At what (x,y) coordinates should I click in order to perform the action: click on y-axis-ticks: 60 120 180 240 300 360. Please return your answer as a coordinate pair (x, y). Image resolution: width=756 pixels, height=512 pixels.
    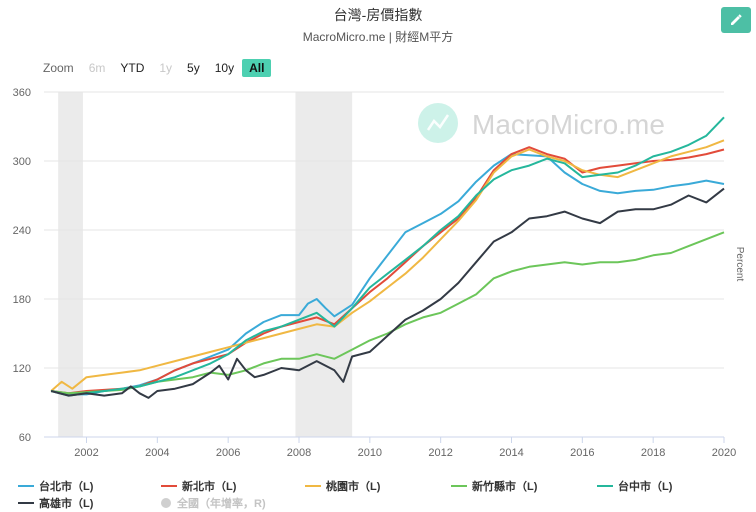
    Looking at the image, I should click on (22, 265).